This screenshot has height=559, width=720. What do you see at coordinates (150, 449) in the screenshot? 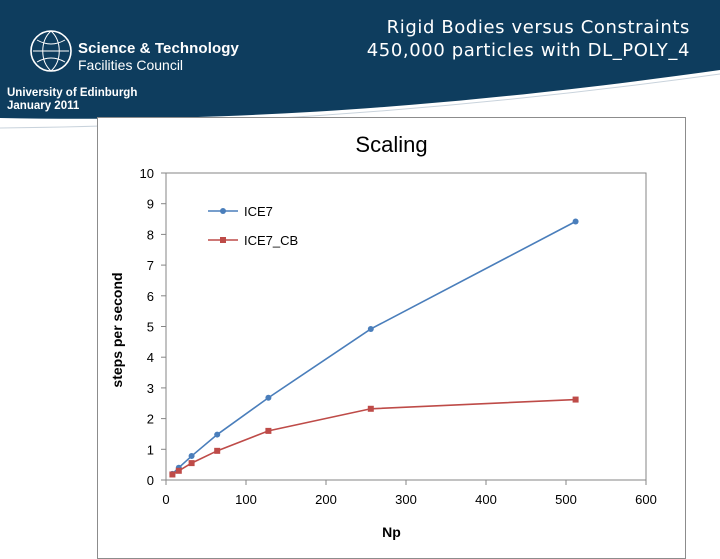
I see `y-tick-label: 1` at bounding box center [150, 449].